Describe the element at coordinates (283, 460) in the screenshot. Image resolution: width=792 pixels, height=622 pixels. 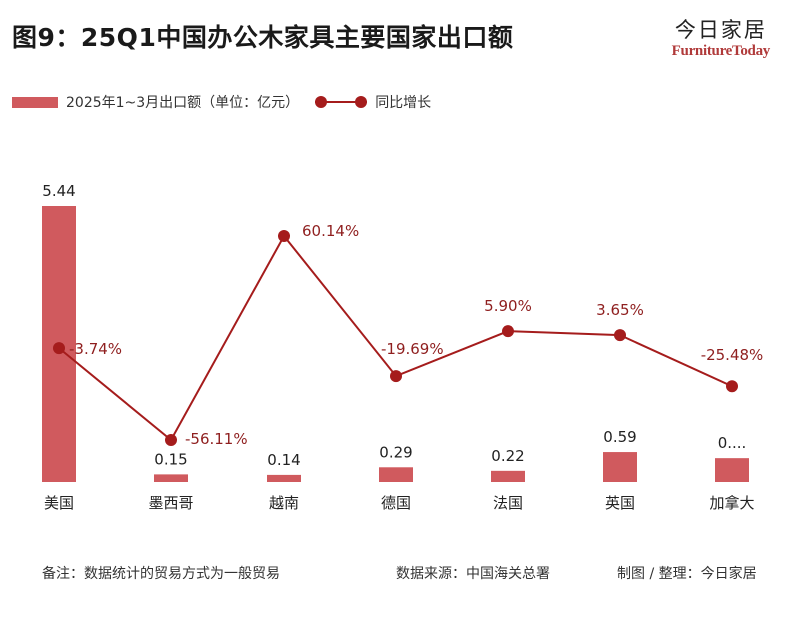
I see `bar-value-label: 0.14` at that location.